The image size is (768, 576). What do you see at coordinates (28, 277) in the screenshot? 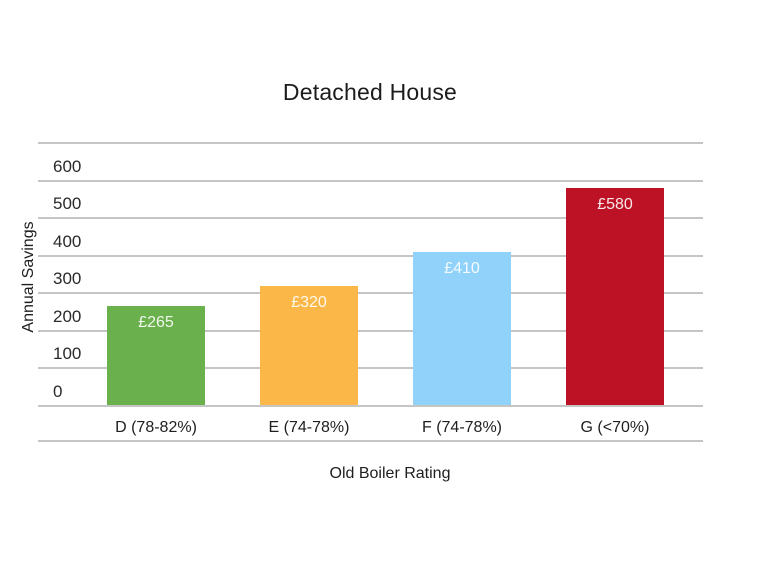
I see `y-axis-title: Annual Savings` at bounding box center [28, 277].